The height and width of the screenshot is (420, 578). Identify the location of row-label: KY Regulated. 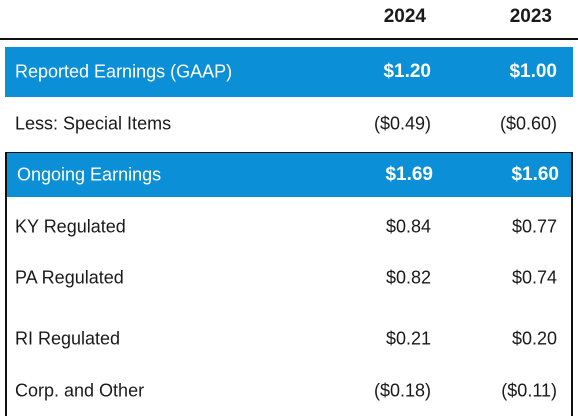
(70, 226).